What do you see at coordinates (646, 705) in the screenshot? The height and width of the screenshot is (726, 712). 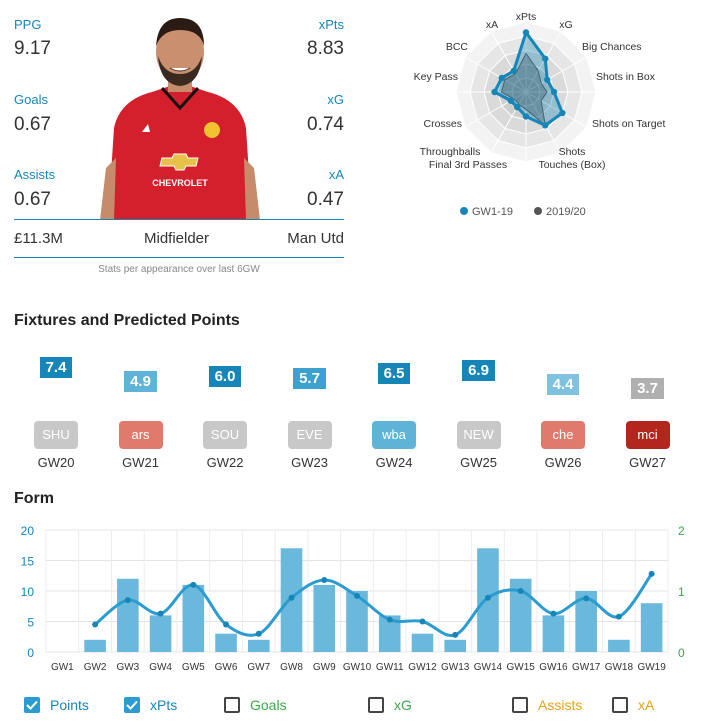 I see `legend-label: xA` at bounding box center [646, 705].